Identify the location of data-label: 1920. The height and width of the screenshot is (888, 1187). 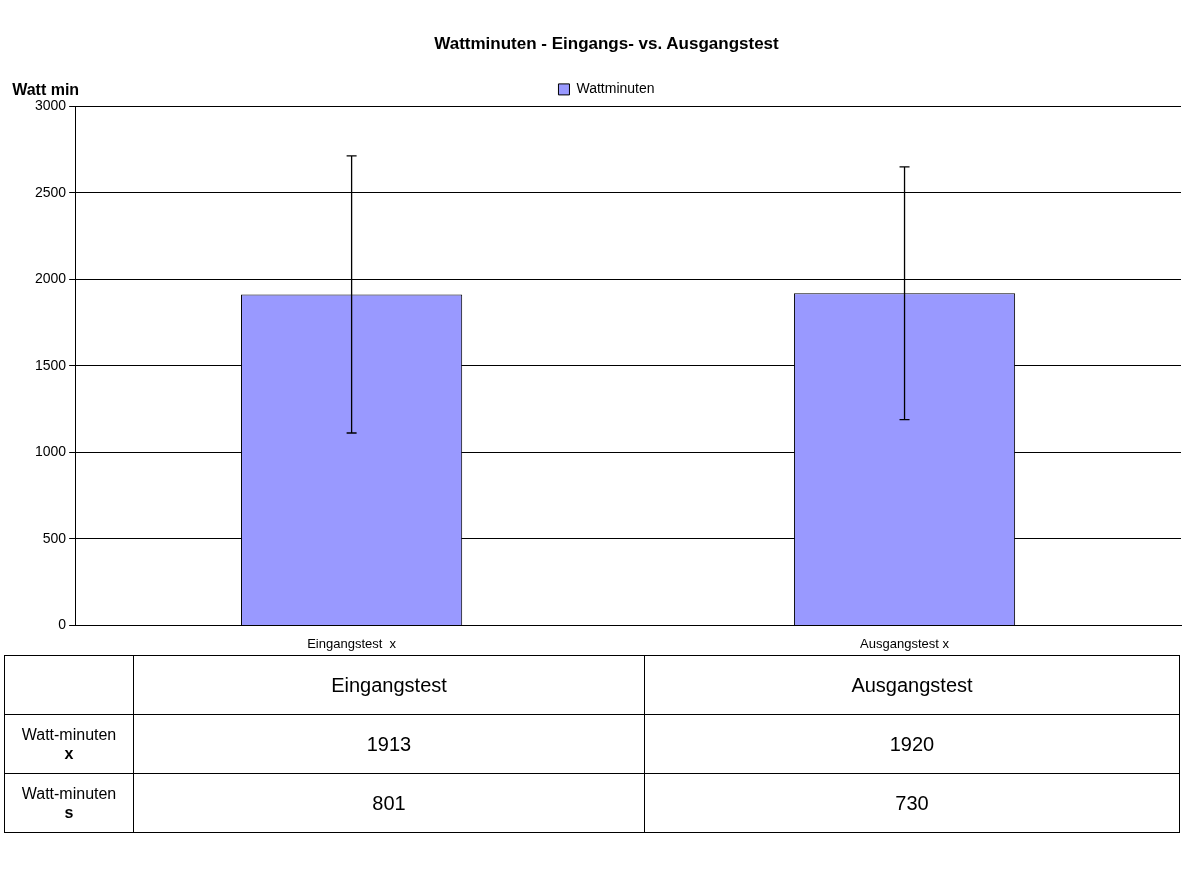
(912, 744).